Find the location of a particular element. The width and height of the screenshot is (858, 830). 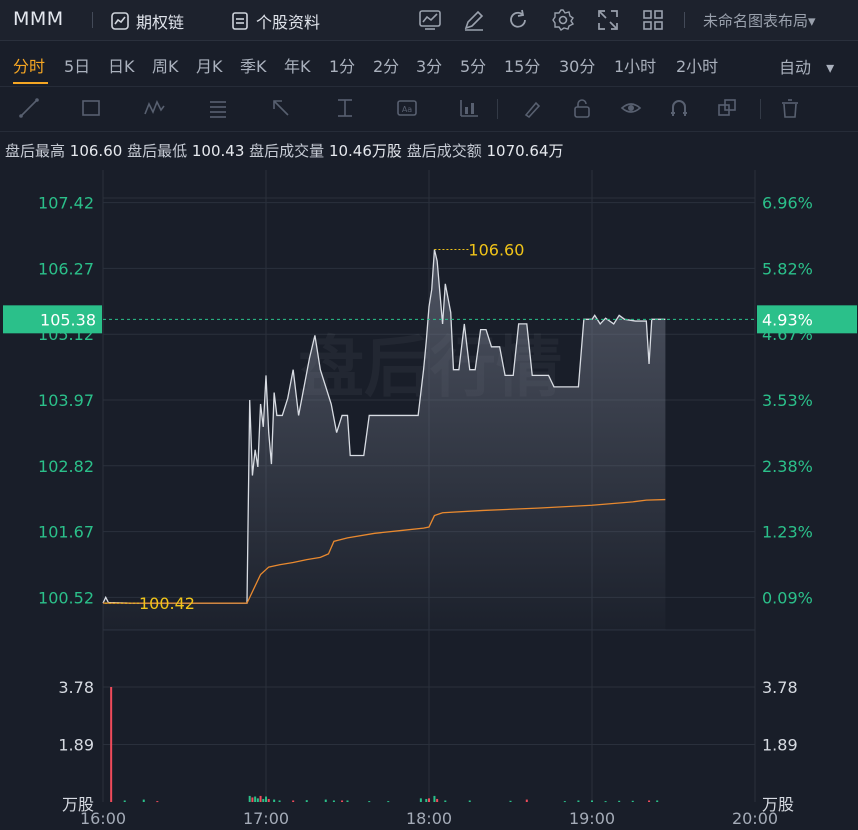

measure-tool-icon is located at coordinates (469, 108).